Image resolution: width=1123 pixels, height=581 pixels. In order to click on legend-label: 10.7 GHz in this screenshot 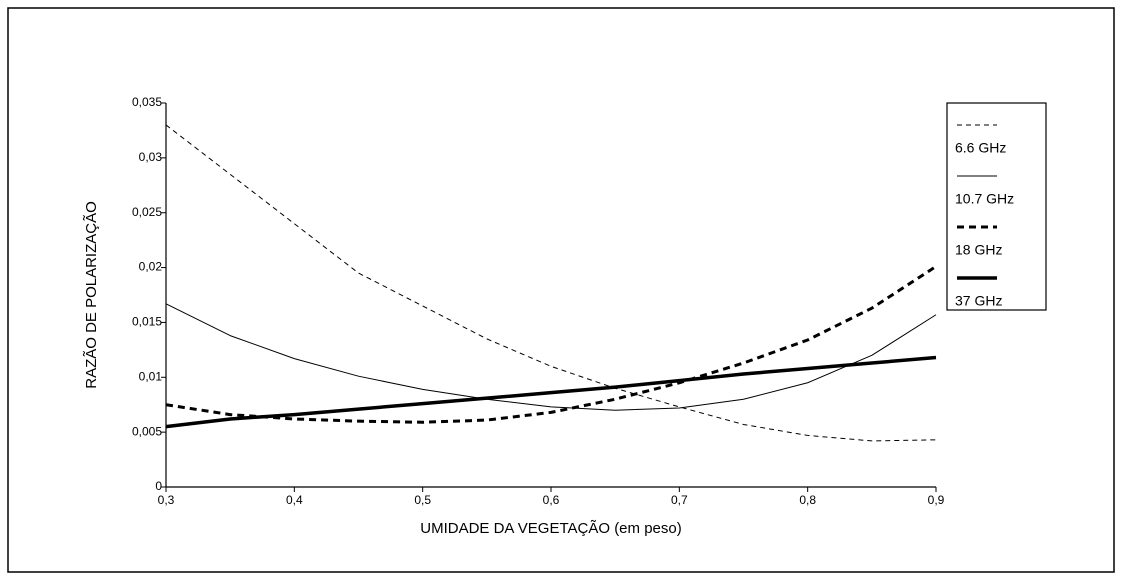, I will do `click(984, 199)`.